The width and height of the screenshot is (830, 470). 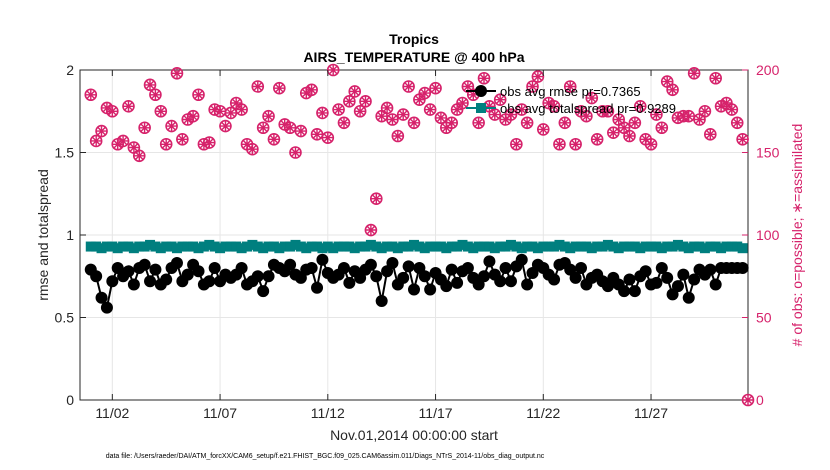 What do you see at coordinates (481, 91) in the screenshot?
I see `legend-rmse-marker` at bounding box center [481, 91].